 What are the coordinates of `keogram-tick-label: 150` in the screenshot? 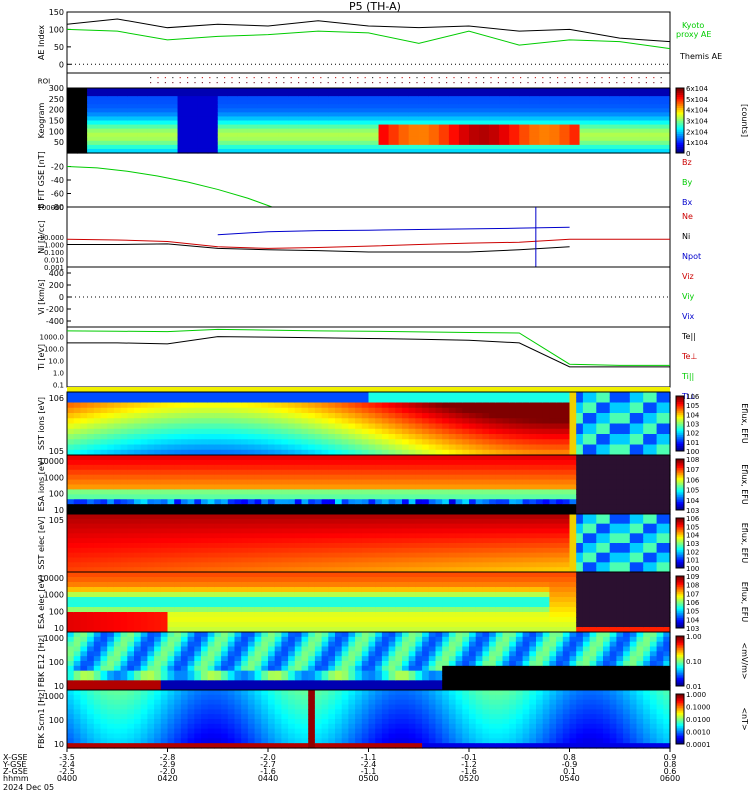 It's located at (56, 121).